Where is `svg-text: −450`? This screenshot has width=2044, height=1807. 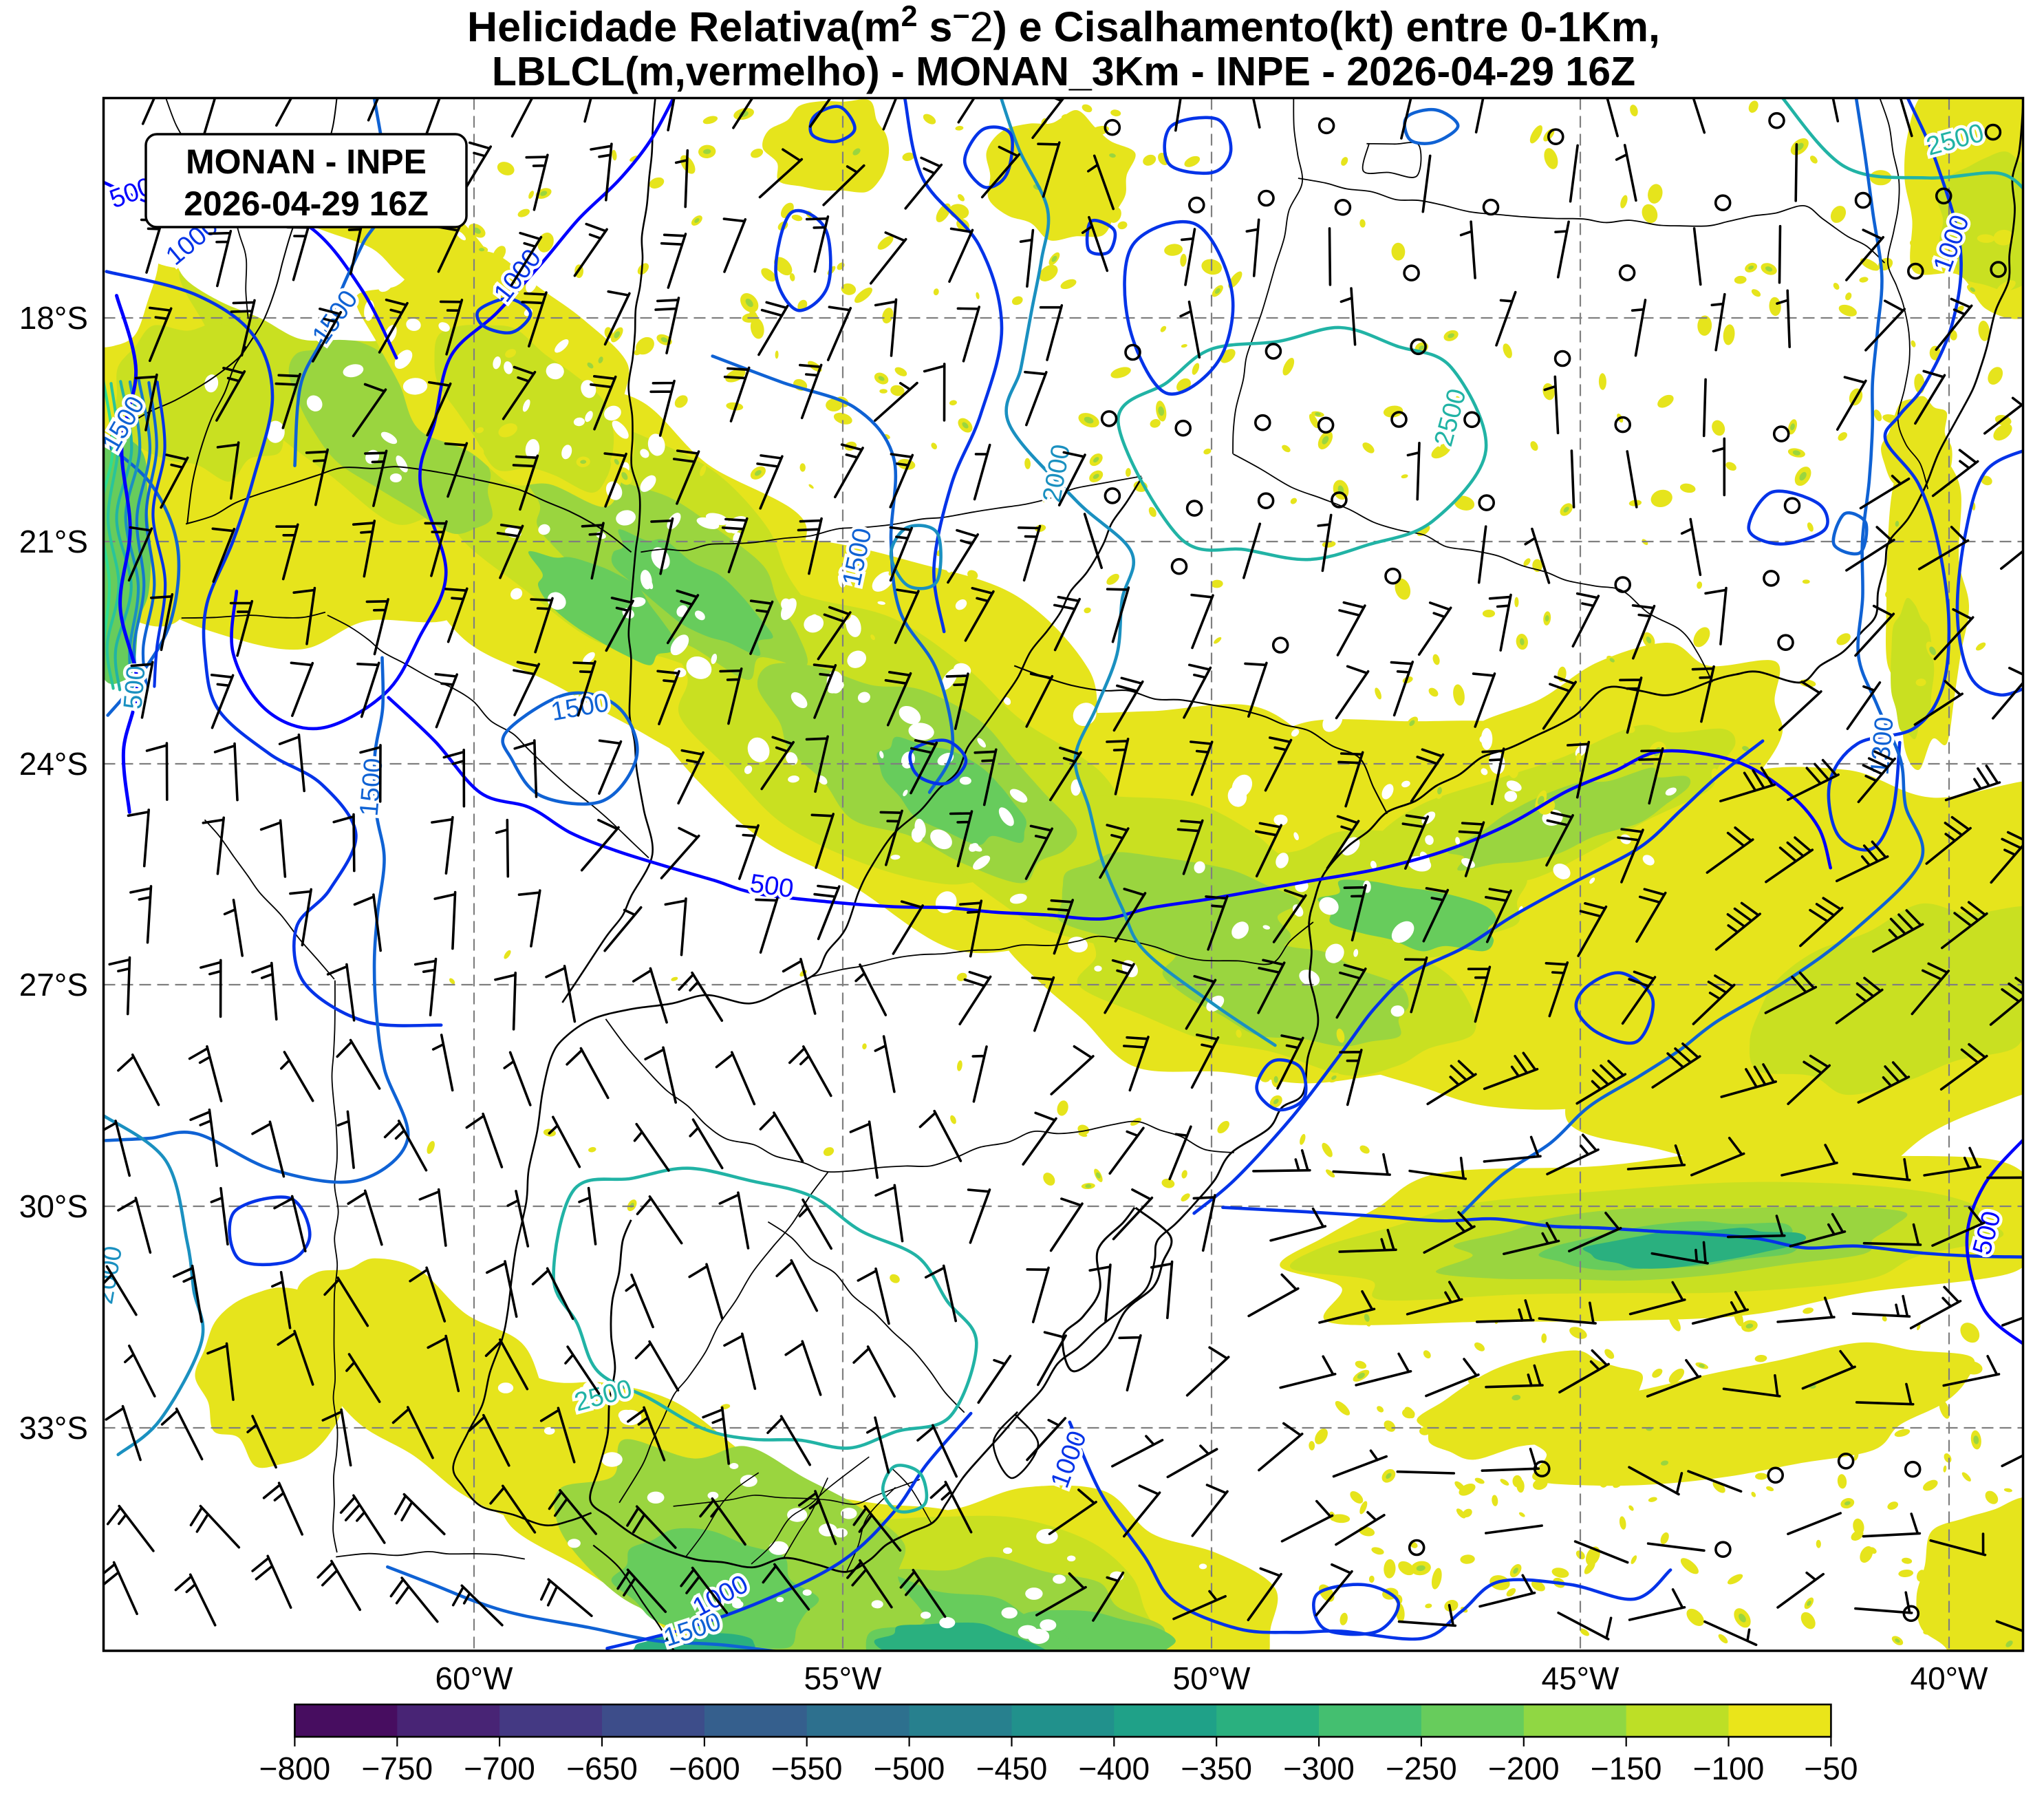 svg-text: −450 is located at coordinates (1012, 1768).